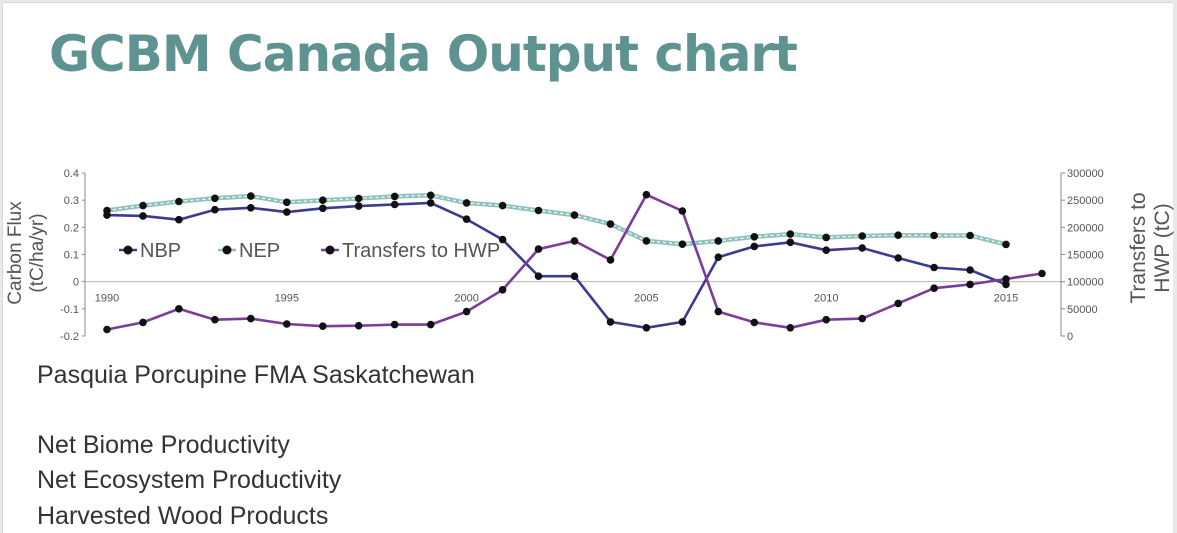  Describe the element at coordinates (1070, 337) in the screenshot. I see `right-tick-label: 0` at that location.